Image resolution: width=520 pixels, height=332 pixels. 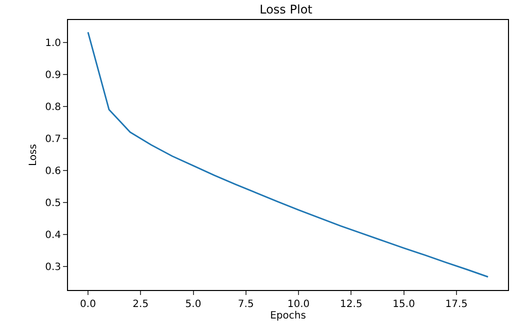 What do you see at coordinates (53, 75) in the screenshot?
I see `y-tick-label: 0.9` at bounding box center [53, 75].